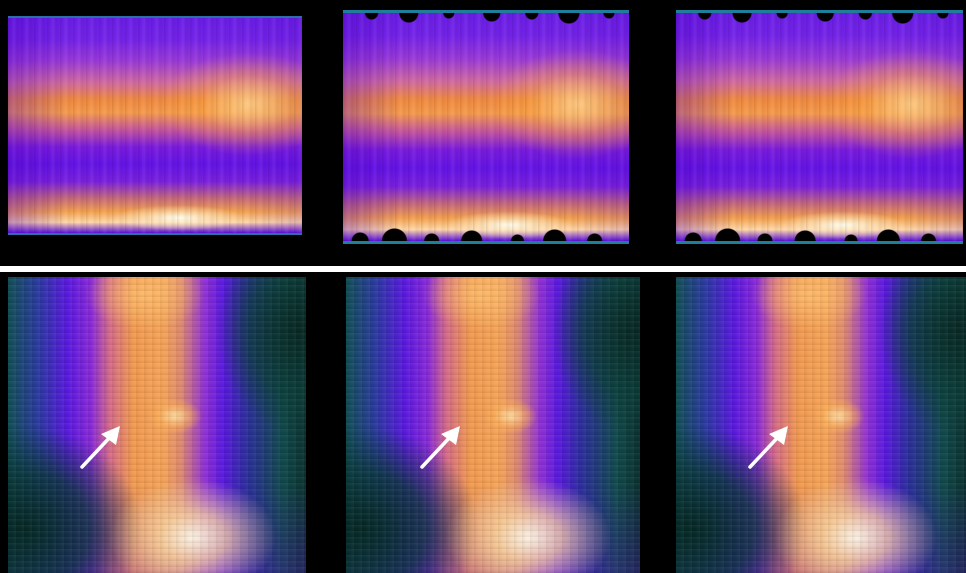  I want to click on row-divider, so click(483, 269).